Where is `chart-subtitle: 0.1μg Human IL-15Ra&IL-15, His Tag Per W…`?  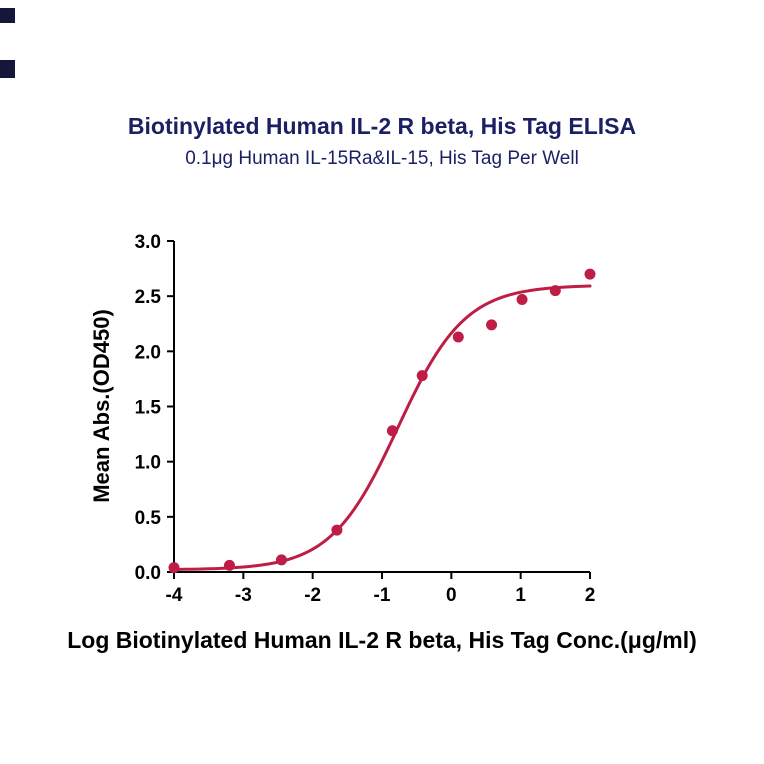
chart-subtitle: 0.1μg Human IL-15Ra&IL-15, His Tag Per W… is located at coordinates (382, 158).